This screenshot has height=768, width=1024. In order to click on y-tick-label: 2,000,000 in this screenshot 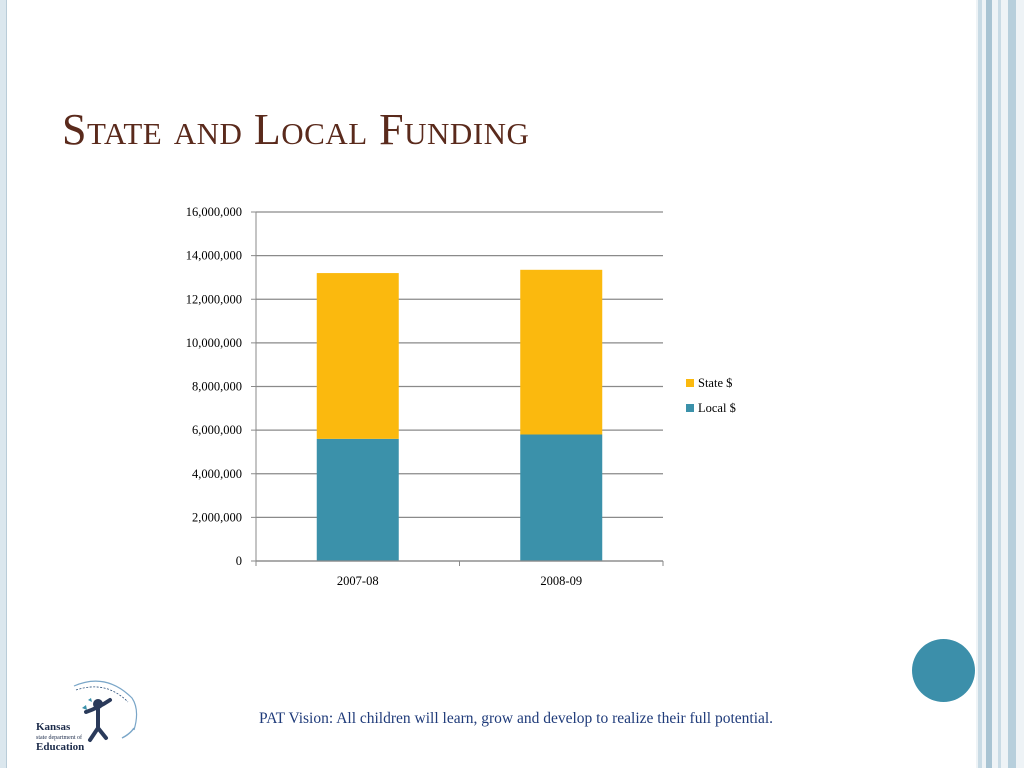, I will do `click(217, 517)`.